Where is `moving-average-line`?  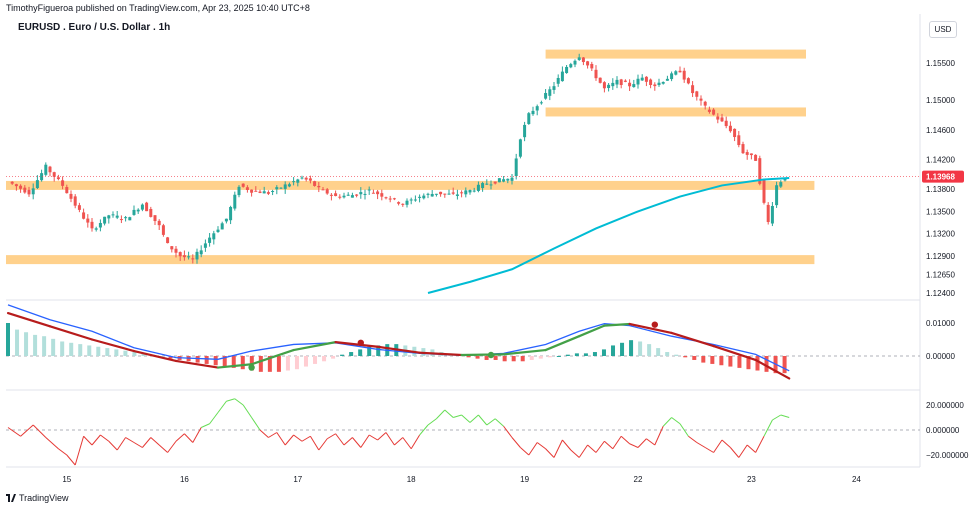 moving-average-line is located at coordinates (608, 235).